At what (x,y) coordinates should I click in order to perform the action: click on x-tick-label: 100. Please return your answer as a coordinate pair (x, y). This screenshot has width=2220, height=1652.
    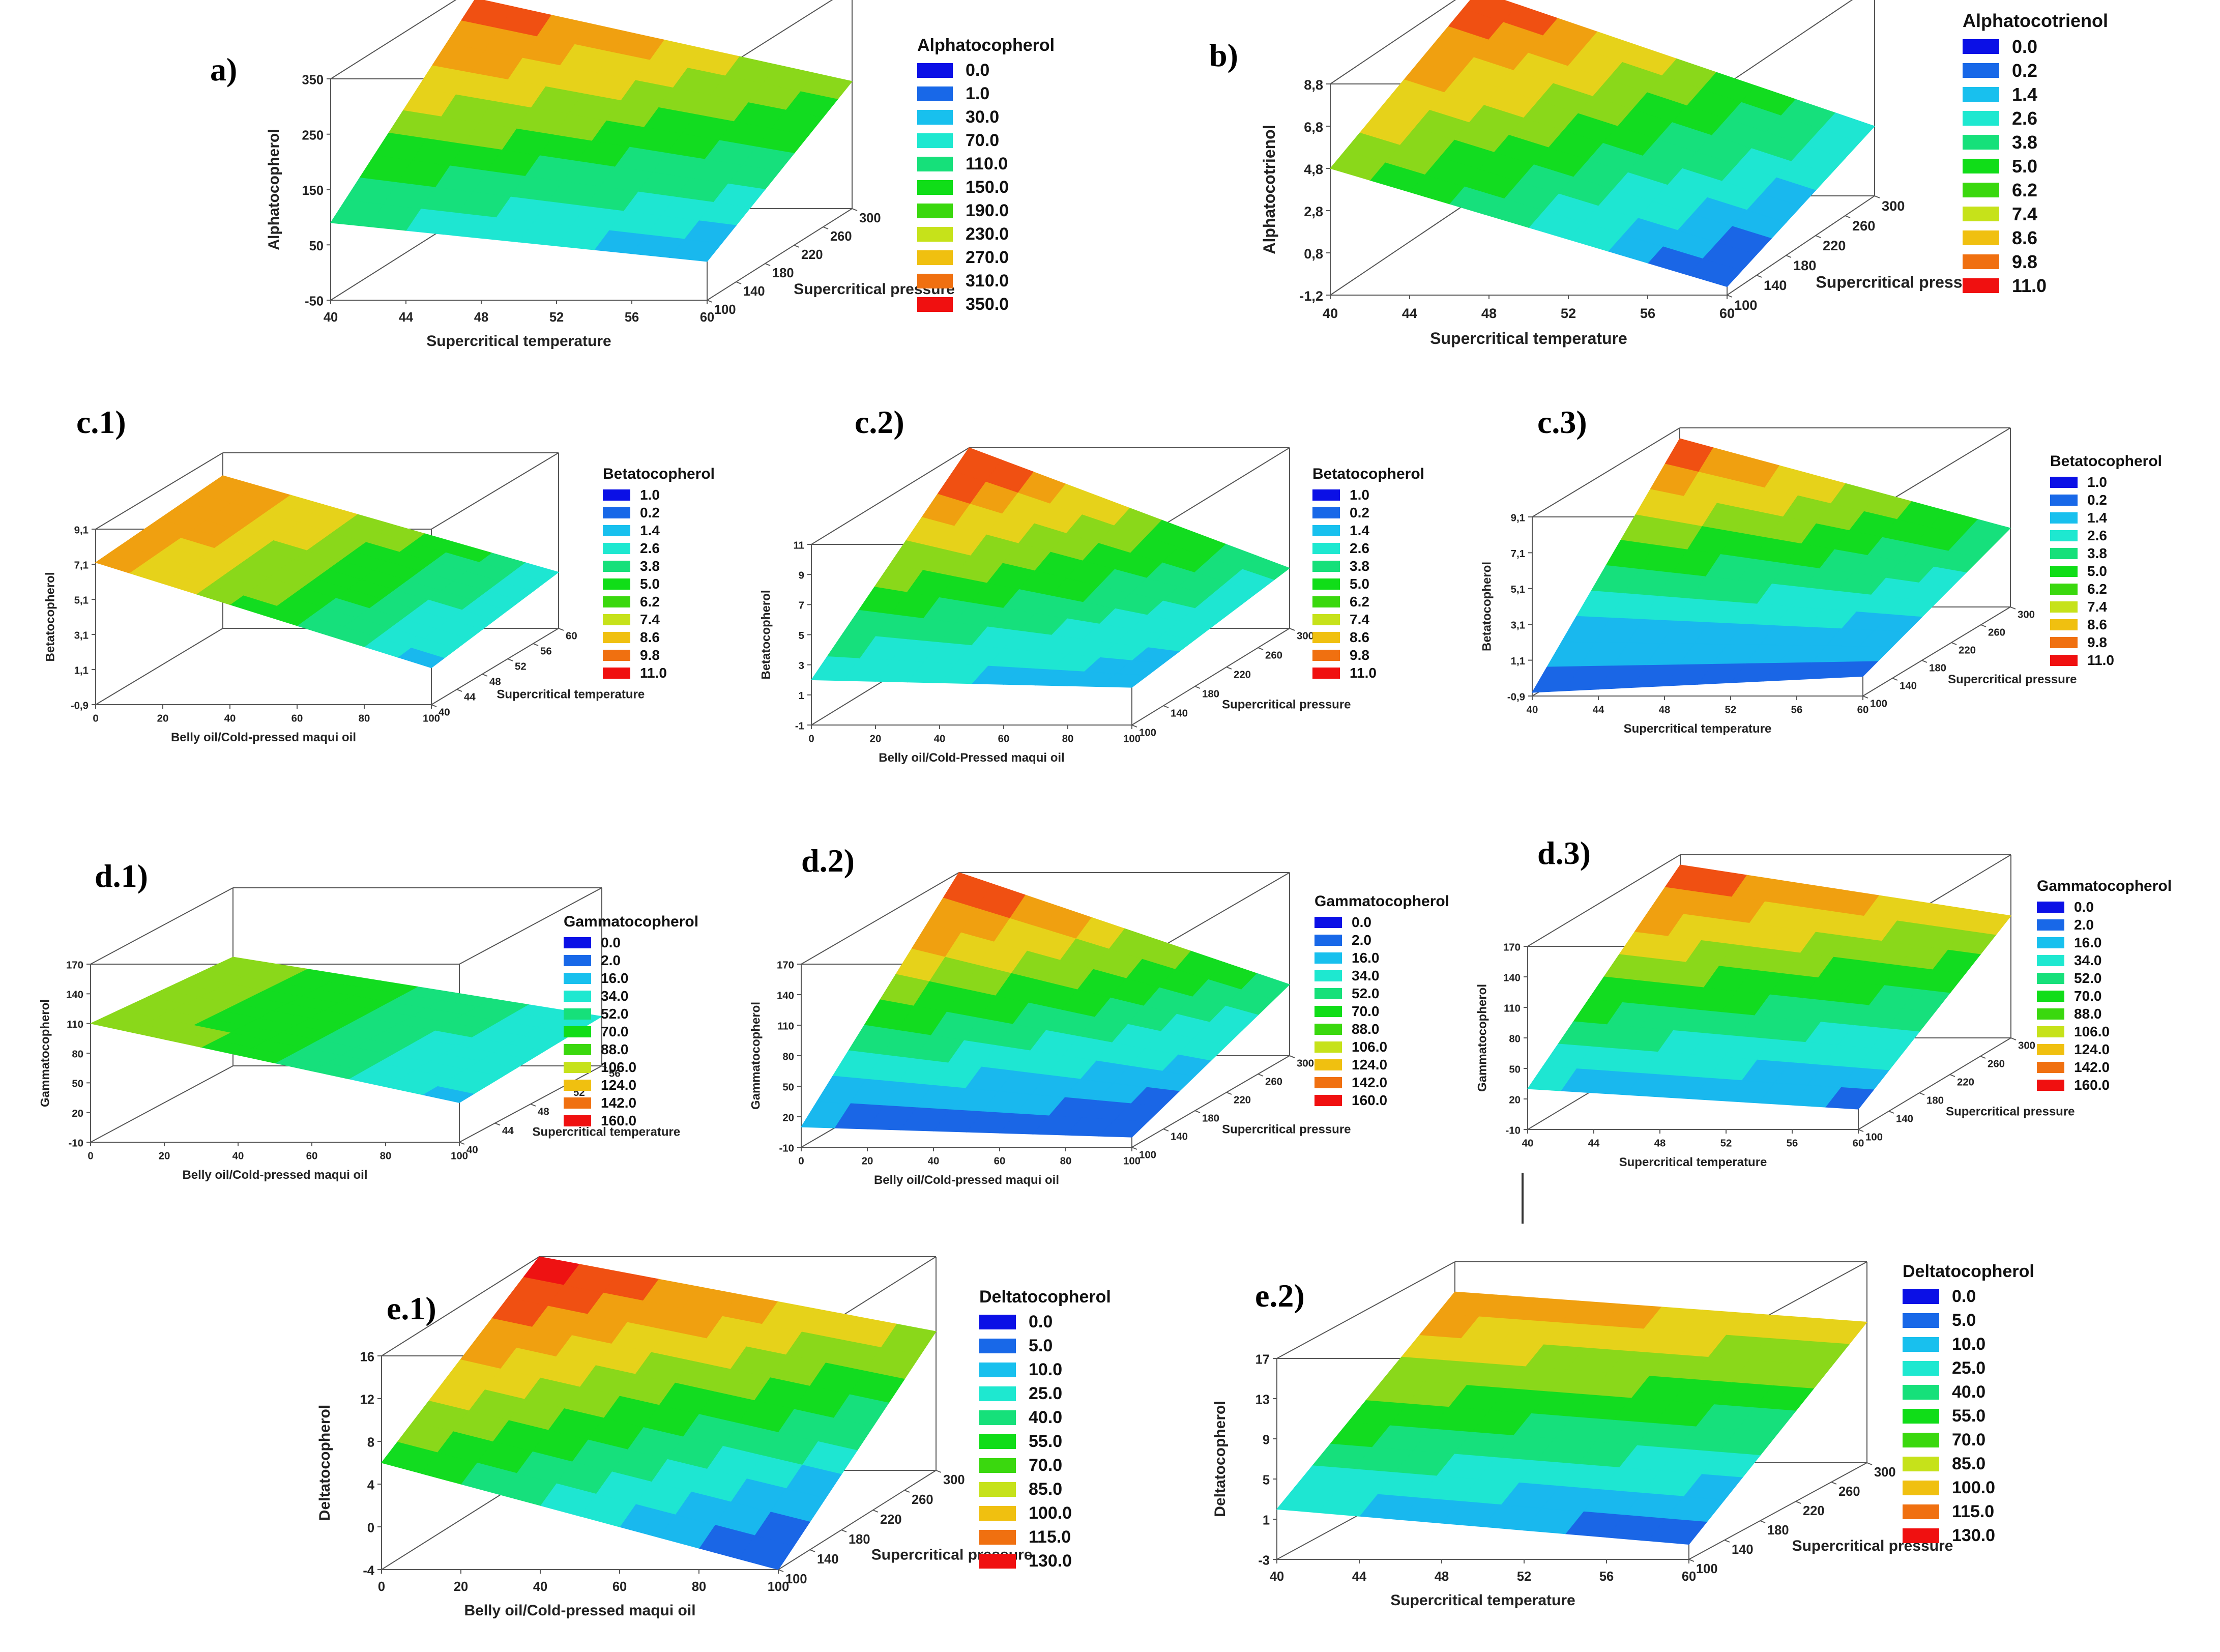
    Looking at the image, I should click on (459, 1156).